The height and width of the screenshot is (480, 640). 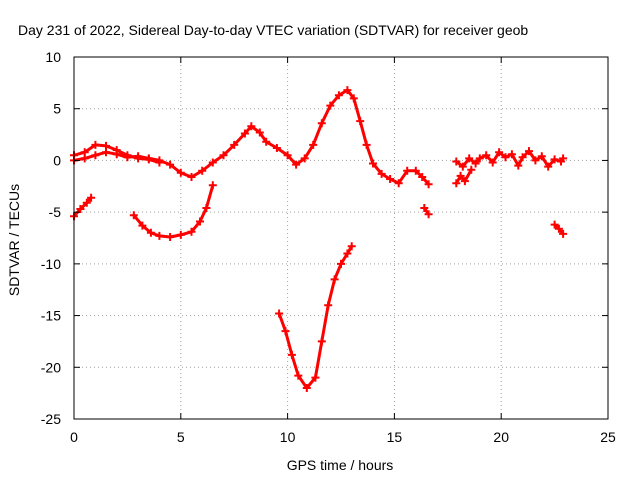 I want to click on series-points-e, so click(x=315, y=317).